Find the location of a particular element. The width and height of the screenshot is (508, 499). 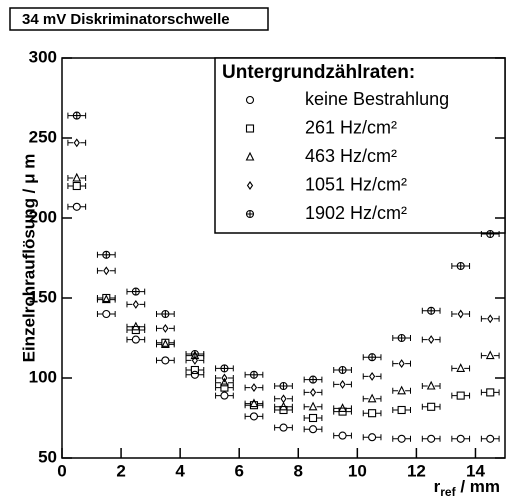

legend-title: Untergrundzählraten: is located at coordinates (318, 72).